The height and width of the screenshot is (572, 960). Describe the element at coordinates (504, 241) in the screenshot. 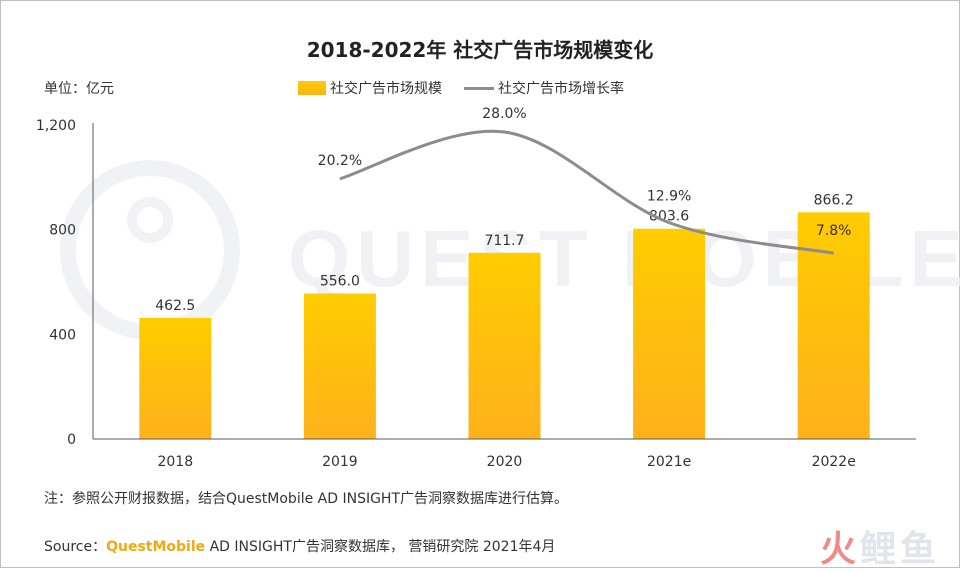

I see `bar-value-label: 711.7` at that location.